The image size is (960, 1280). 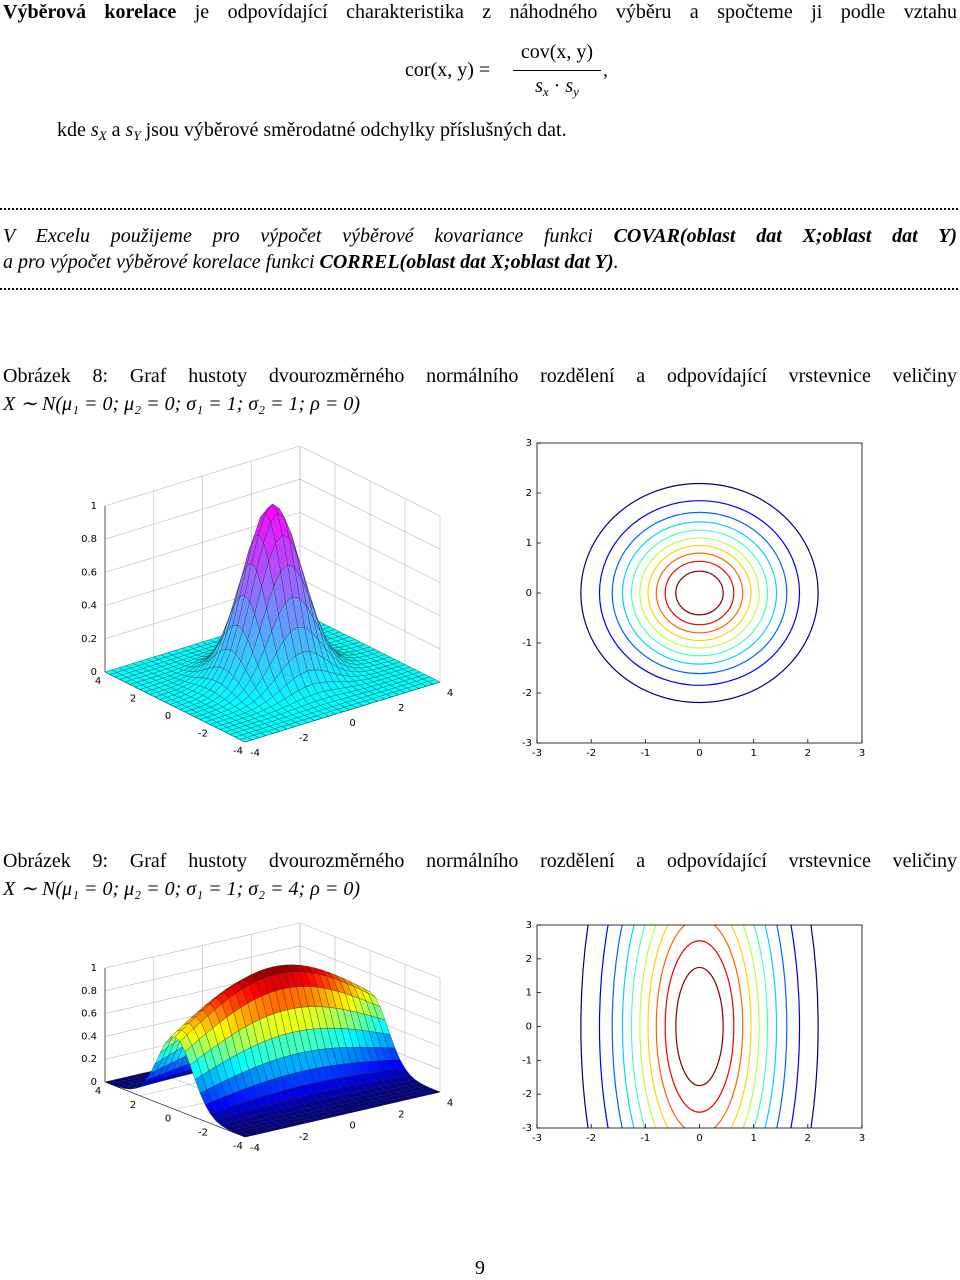 What do you see at coordinates (576, 91) in the screenshot?
I see `subscript: y` at bounding box center [576, 91].